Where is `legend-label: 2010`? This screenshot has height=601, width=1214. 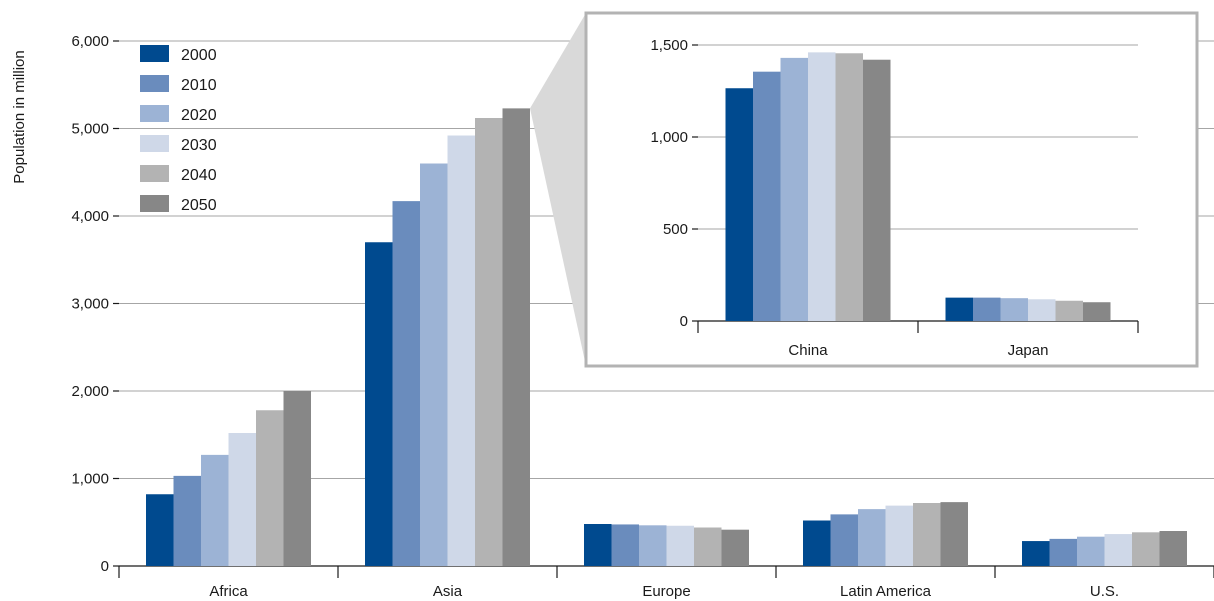
legend-label: 2010 is located at coordinates (199, 85).